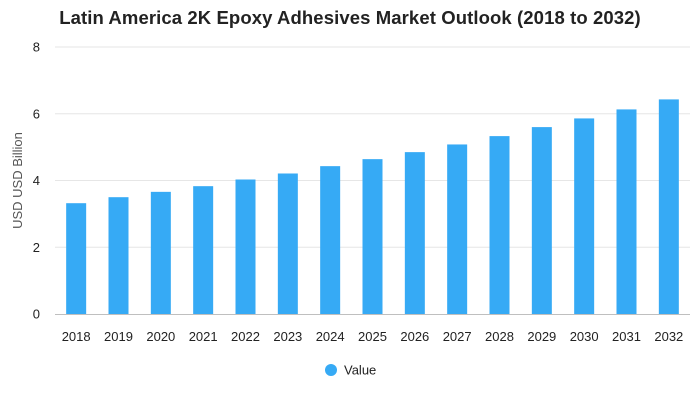 The height and width of the screenshot is (400, 700). I want to click on legend: Value, so click(350, 370).